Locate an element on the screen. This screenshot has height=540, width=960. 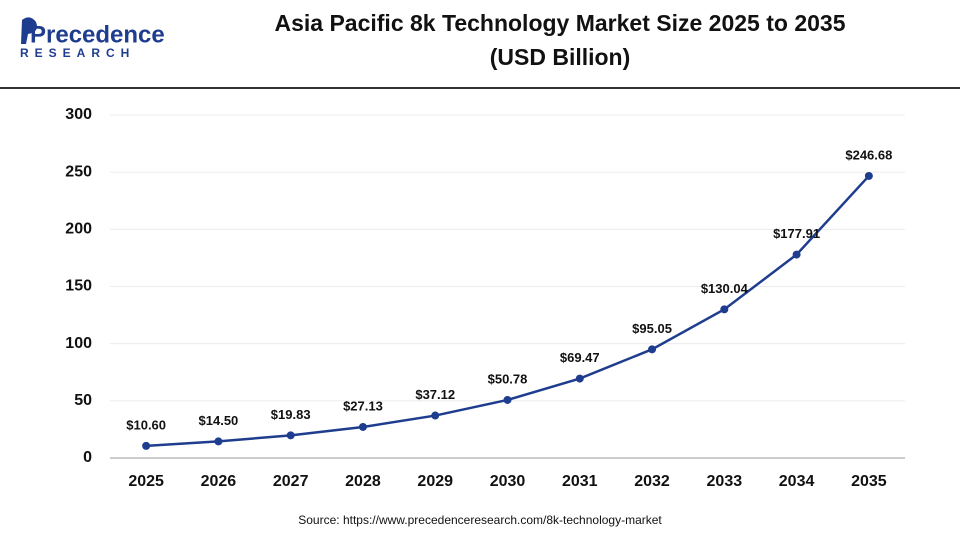
data-label: $130.04 is located at coordinates (725, 288).